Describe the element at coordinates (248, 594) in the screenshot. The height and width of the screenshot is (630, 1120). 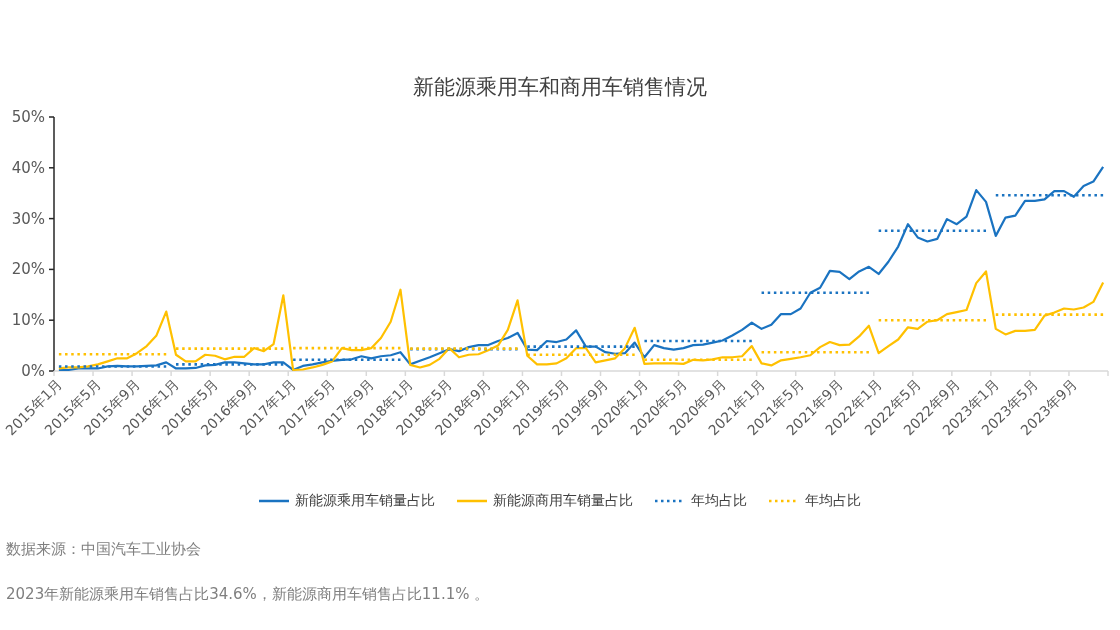
I see `text: 2023年新能源乘用车销售占比34.6%，新能源商用车销售占比11.1% 。` at that location.